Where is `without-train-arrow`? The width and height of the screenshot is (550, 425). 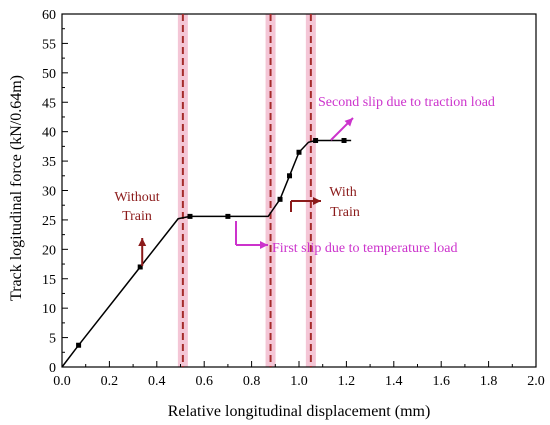 without-train-arrow is located at coordinates (142, 252).